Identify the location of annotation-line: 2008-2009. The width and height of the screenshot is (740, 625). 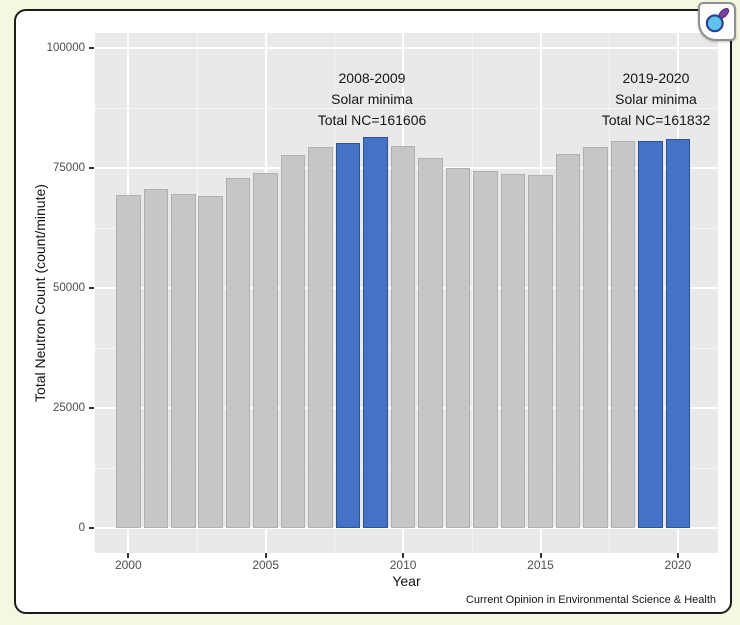
(372, 78).